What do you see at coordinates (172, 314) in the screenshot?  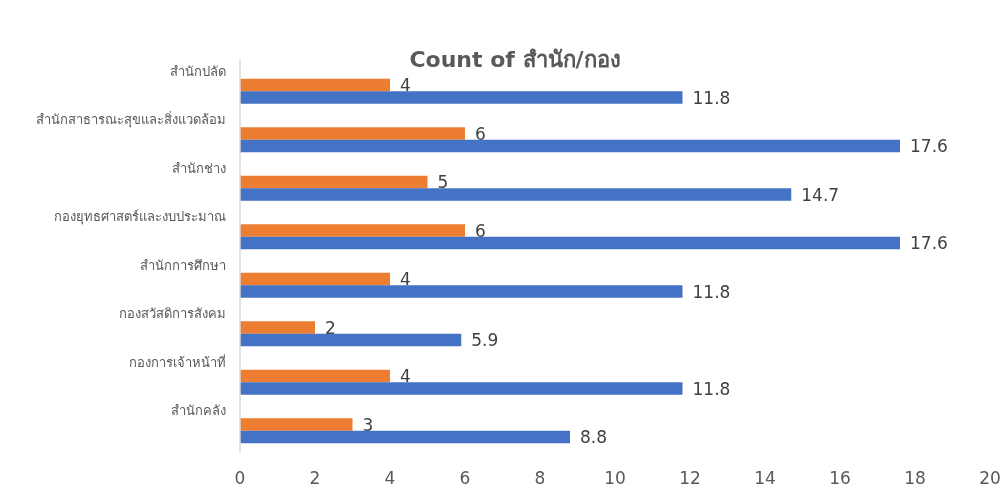 I see `y-tick-label: กองสวัสดิการสังคม` at bounding box center [172, 314].